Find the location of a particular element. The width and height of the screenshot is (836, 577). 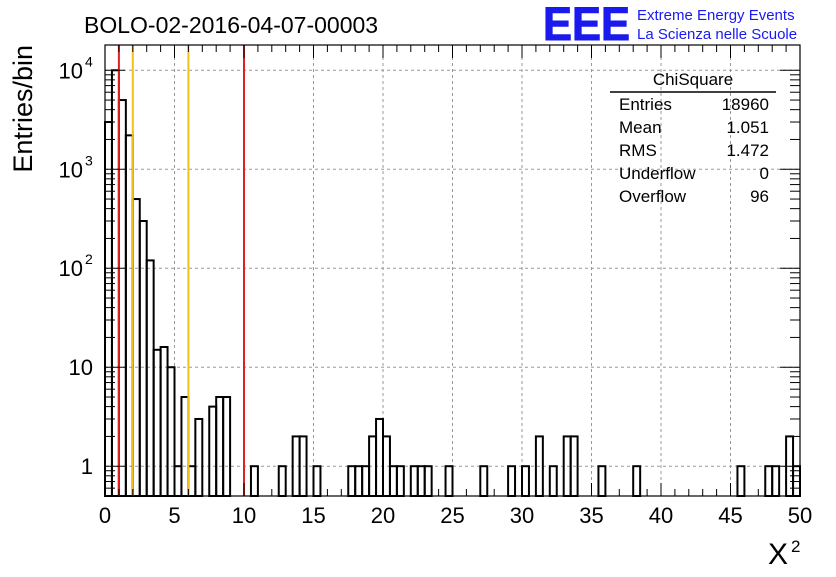

stats-label: Underflow is located at coordinates (657, 173).